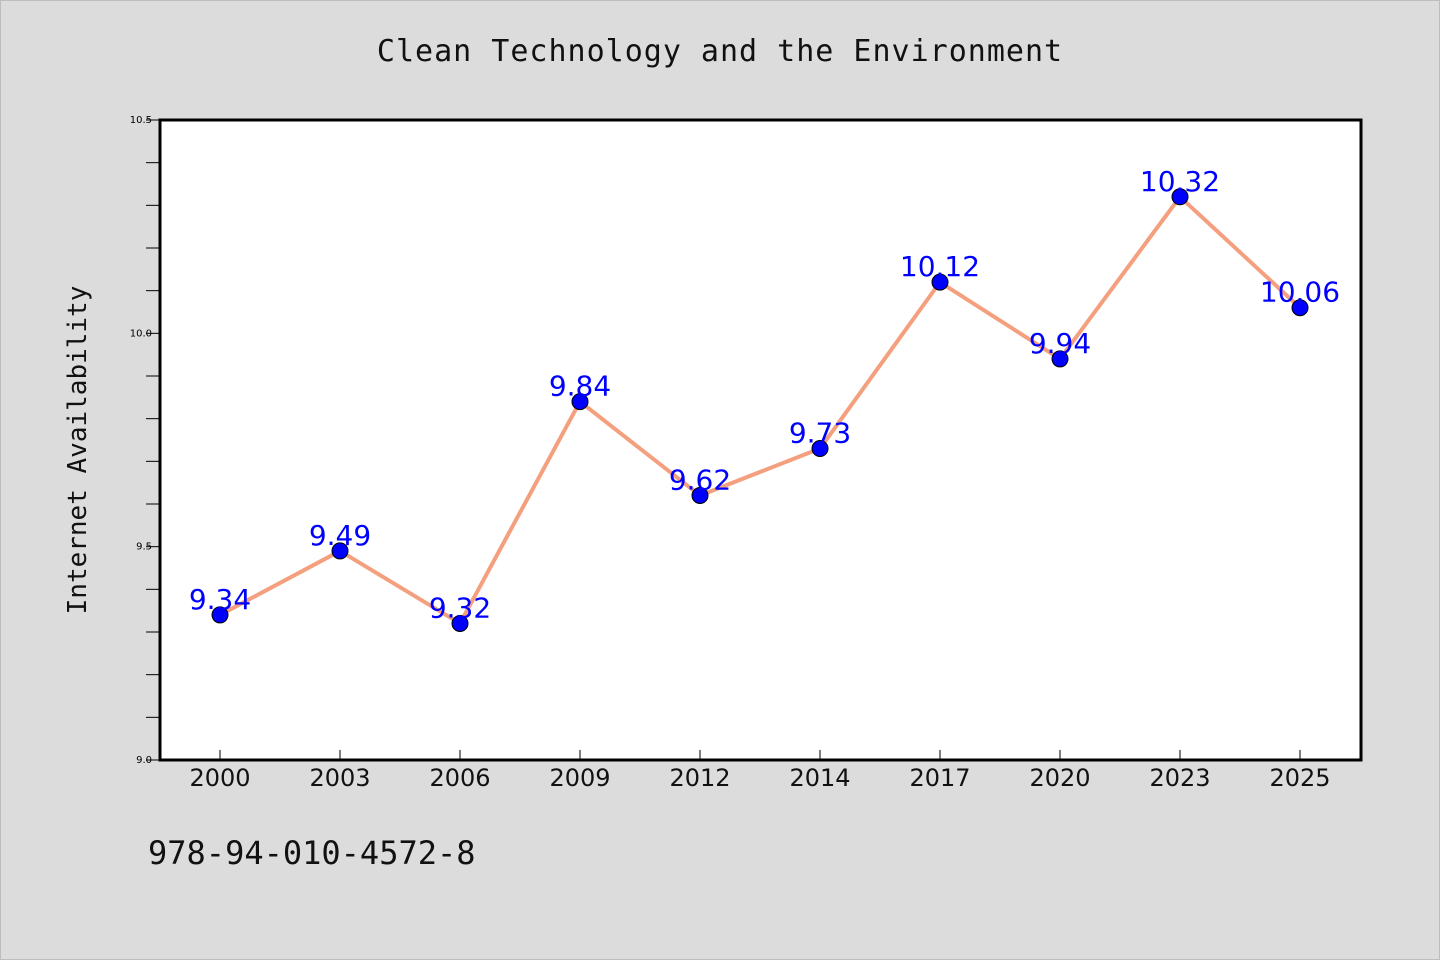 The height and width of the screenshot is (960, 1440). I want to click on data-label: 10.32, so click(1180, 181).